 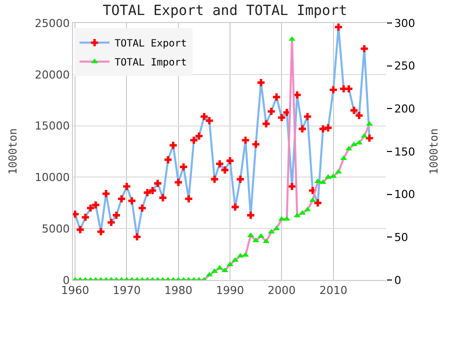 I want to click on x-tick-label: 1980, so click(x=178, y=291).